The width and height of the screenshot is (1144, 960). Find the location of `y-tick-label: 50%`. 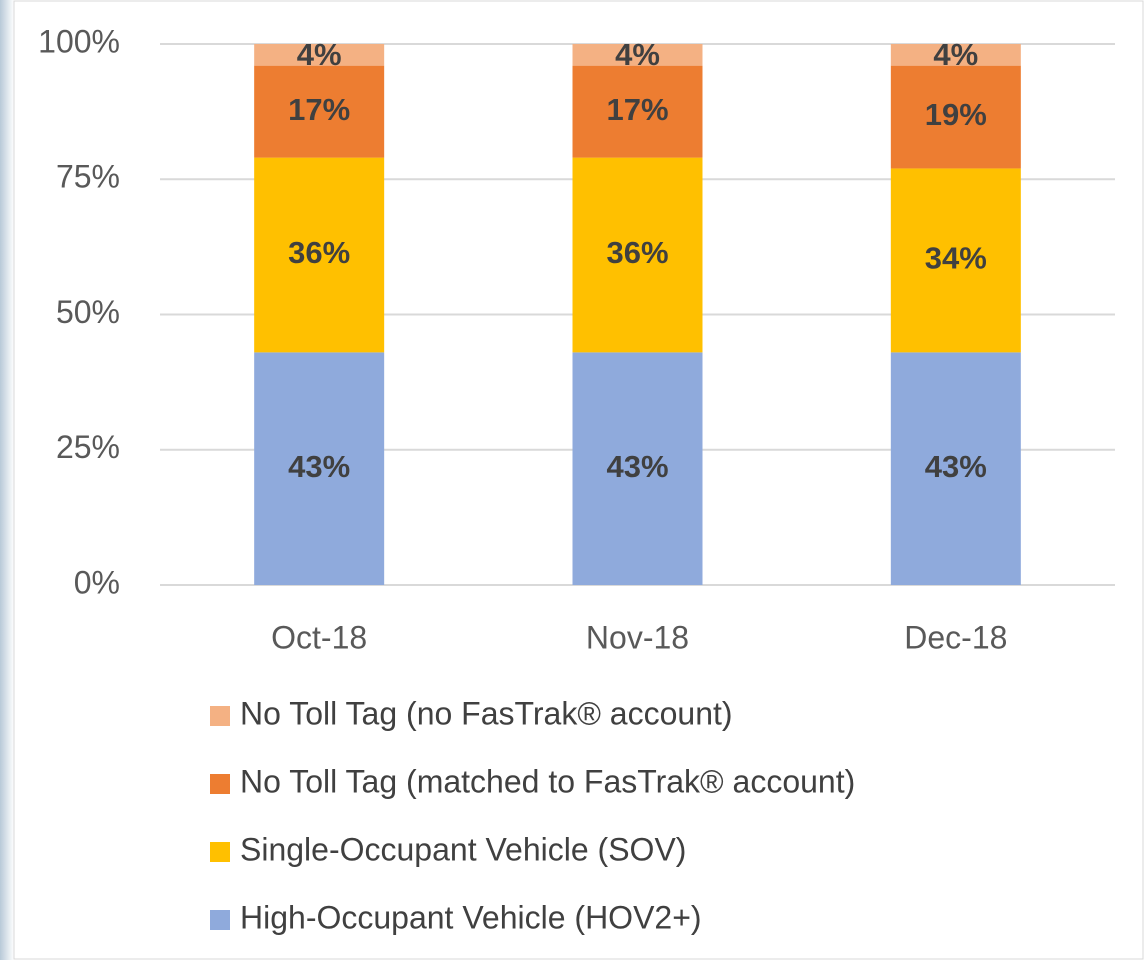

y-tick-label: 50% is located at coordinates (88, 312).